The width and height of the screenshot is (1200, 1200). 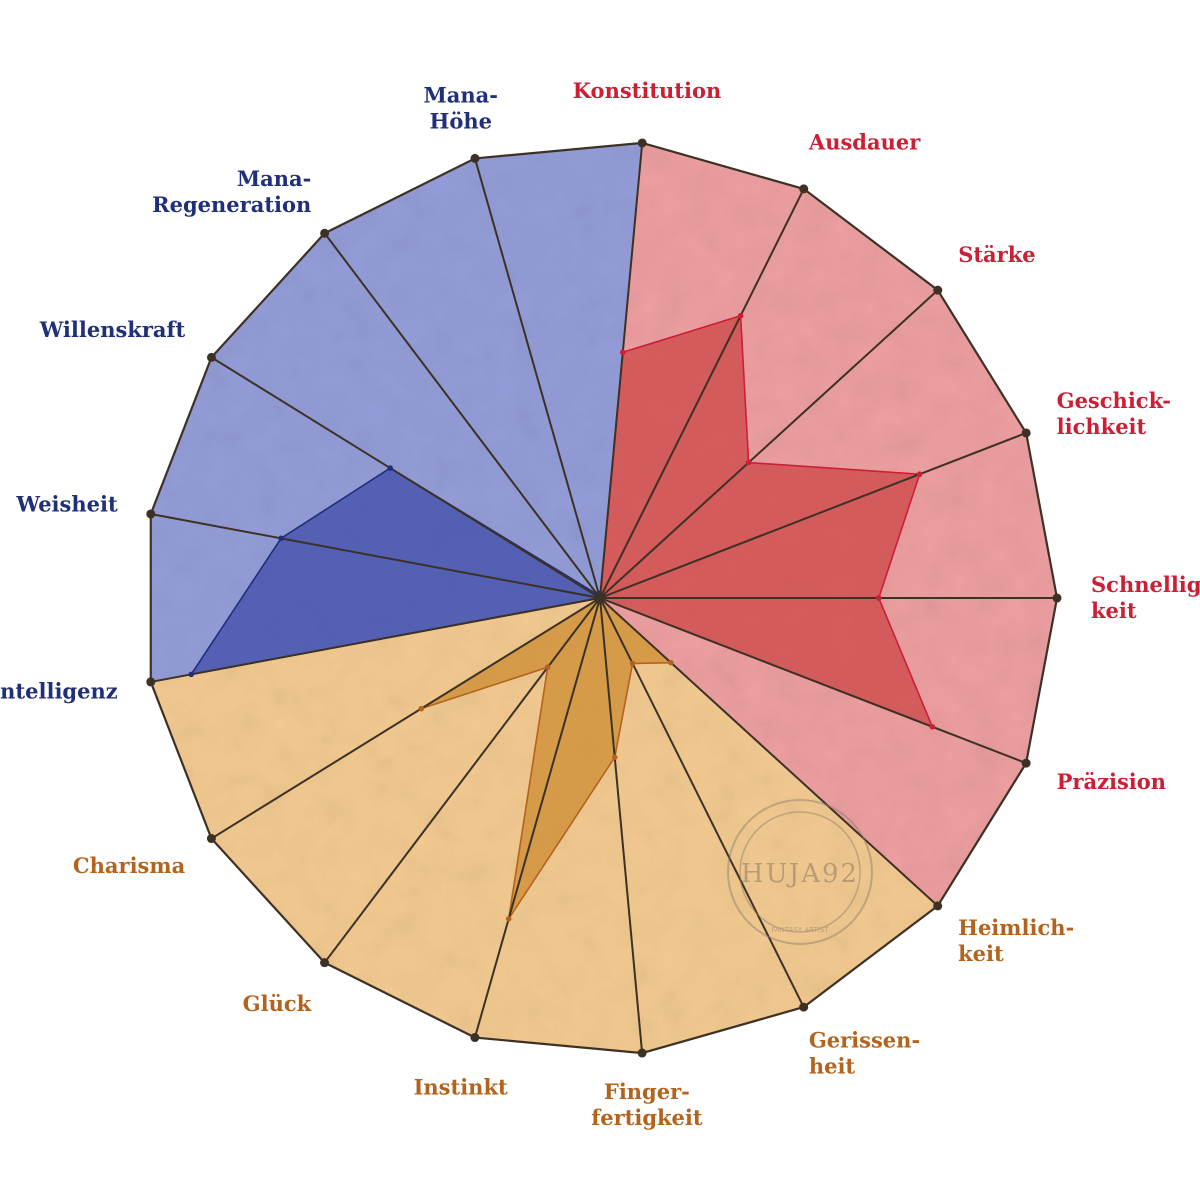 I want to click on value-polygon-red, so click(x=766, y=521).